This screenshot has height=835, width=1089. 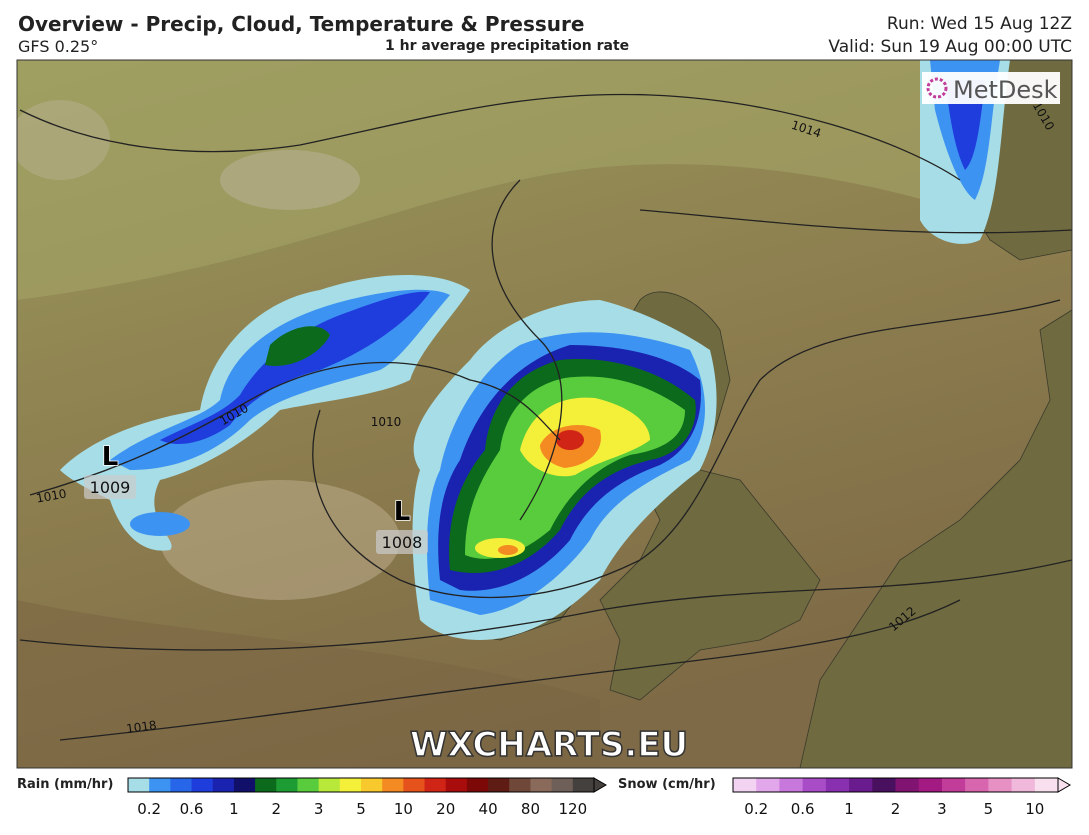 I want to click on logo: MetDesk, so click(x=1005, y=90).